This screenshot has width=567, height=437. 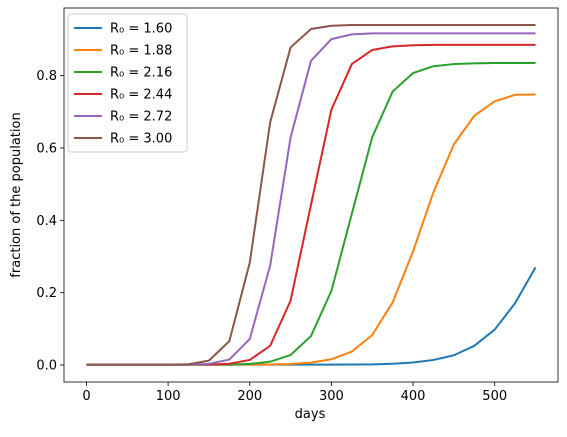 What do you see at coordinates (331, 396) in the screenshot?
I see `x-tick-label: 300` at bounding box center [331, 396].